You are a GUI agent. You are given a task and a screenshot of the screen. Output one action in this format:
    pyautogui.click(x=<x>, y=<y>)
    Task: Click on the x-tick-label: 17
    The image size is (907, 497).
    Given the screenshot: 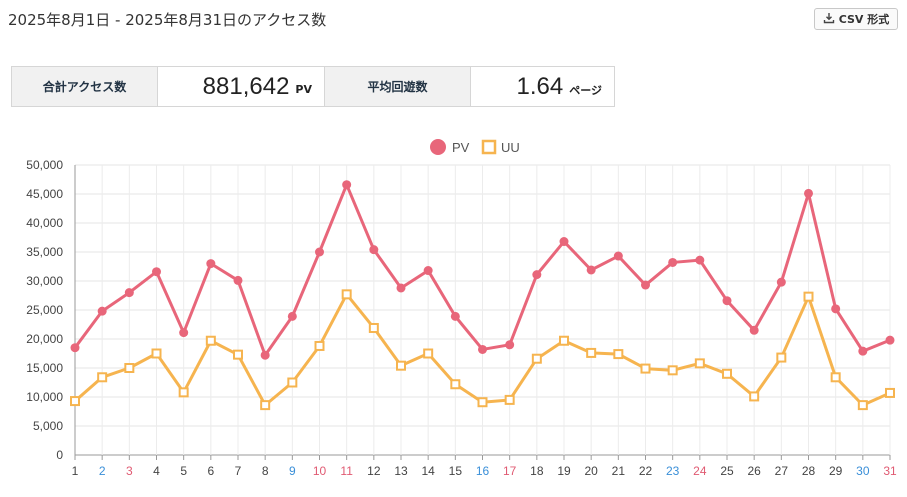 What is the action you would take?
    pyautogui.click(x=510, y=471)
    